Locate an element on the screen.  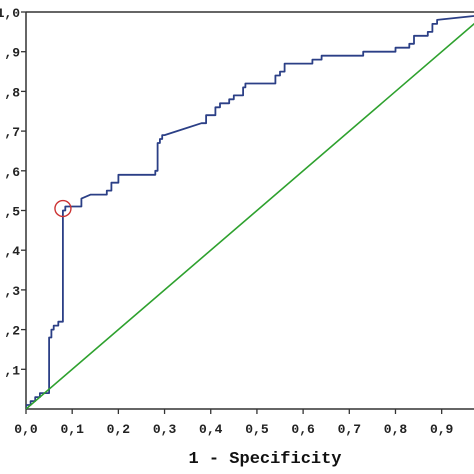
x-tick-label: 0,4 is located at coordinates (211, 429).